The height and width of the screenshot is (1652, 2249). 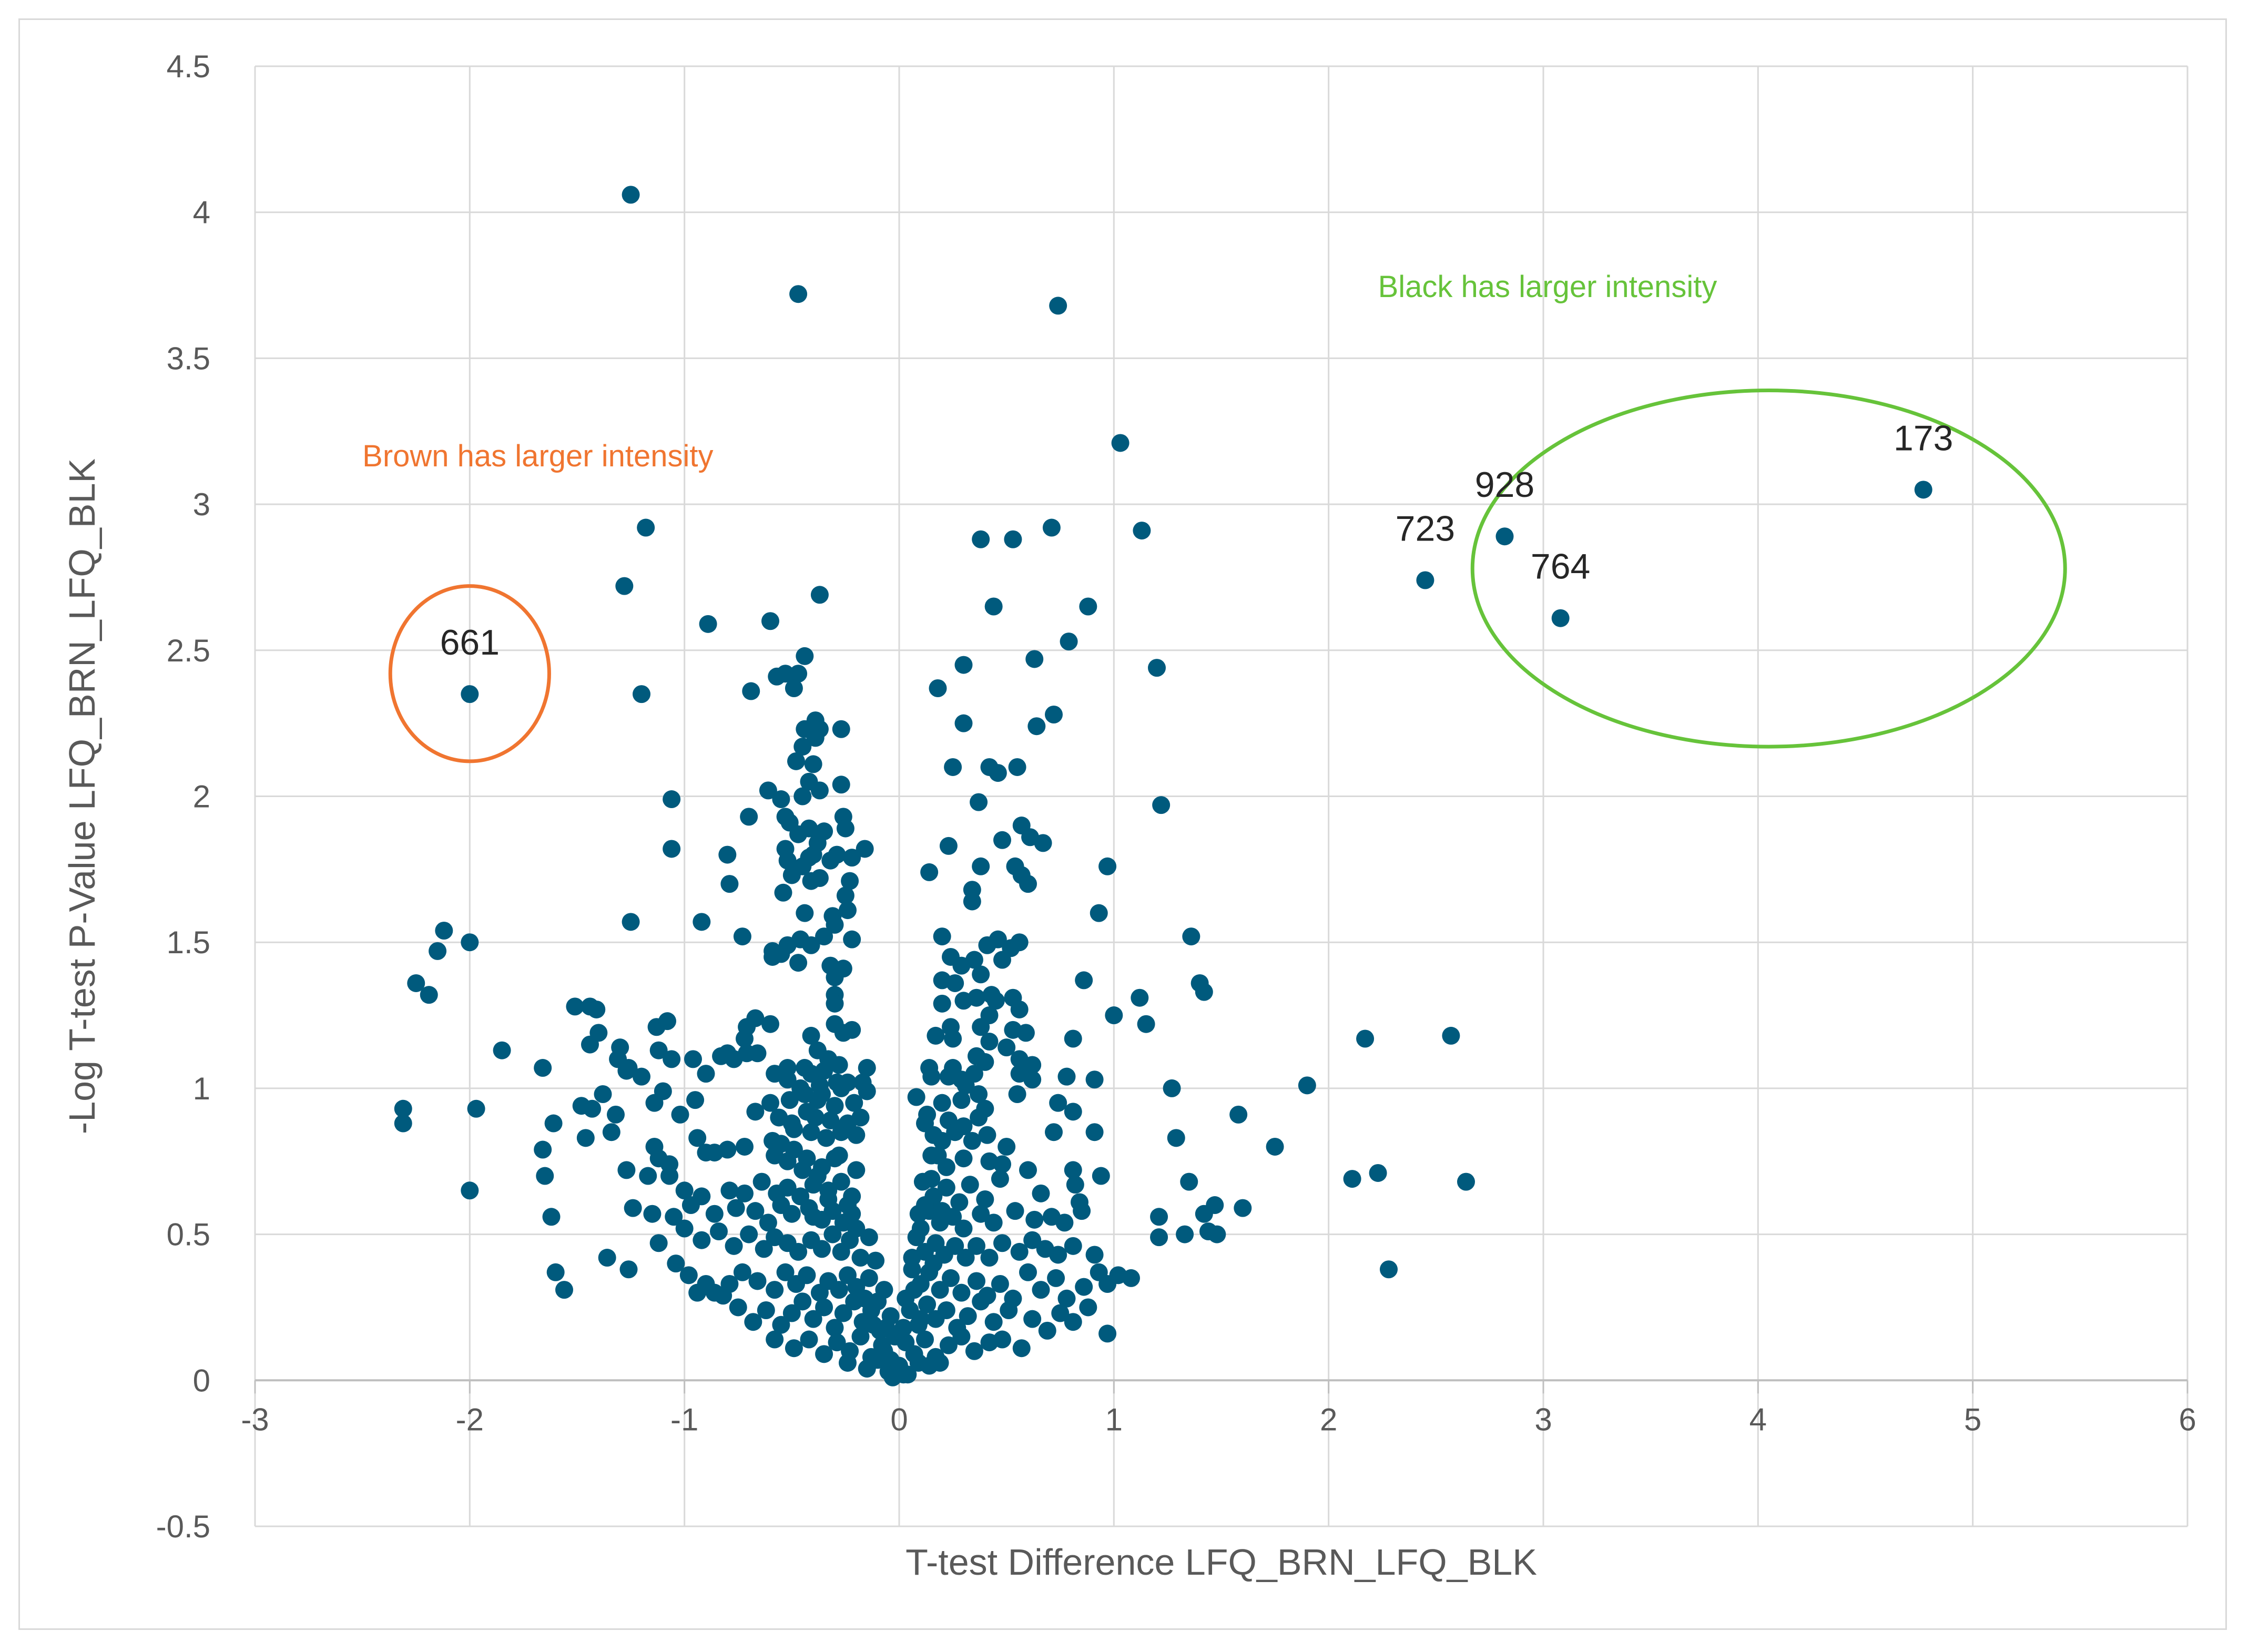 What do you see at coordinates (188, 942) in the screenshot?
I see `y-tick-label: 1.5` at bounding box center [188, 942].